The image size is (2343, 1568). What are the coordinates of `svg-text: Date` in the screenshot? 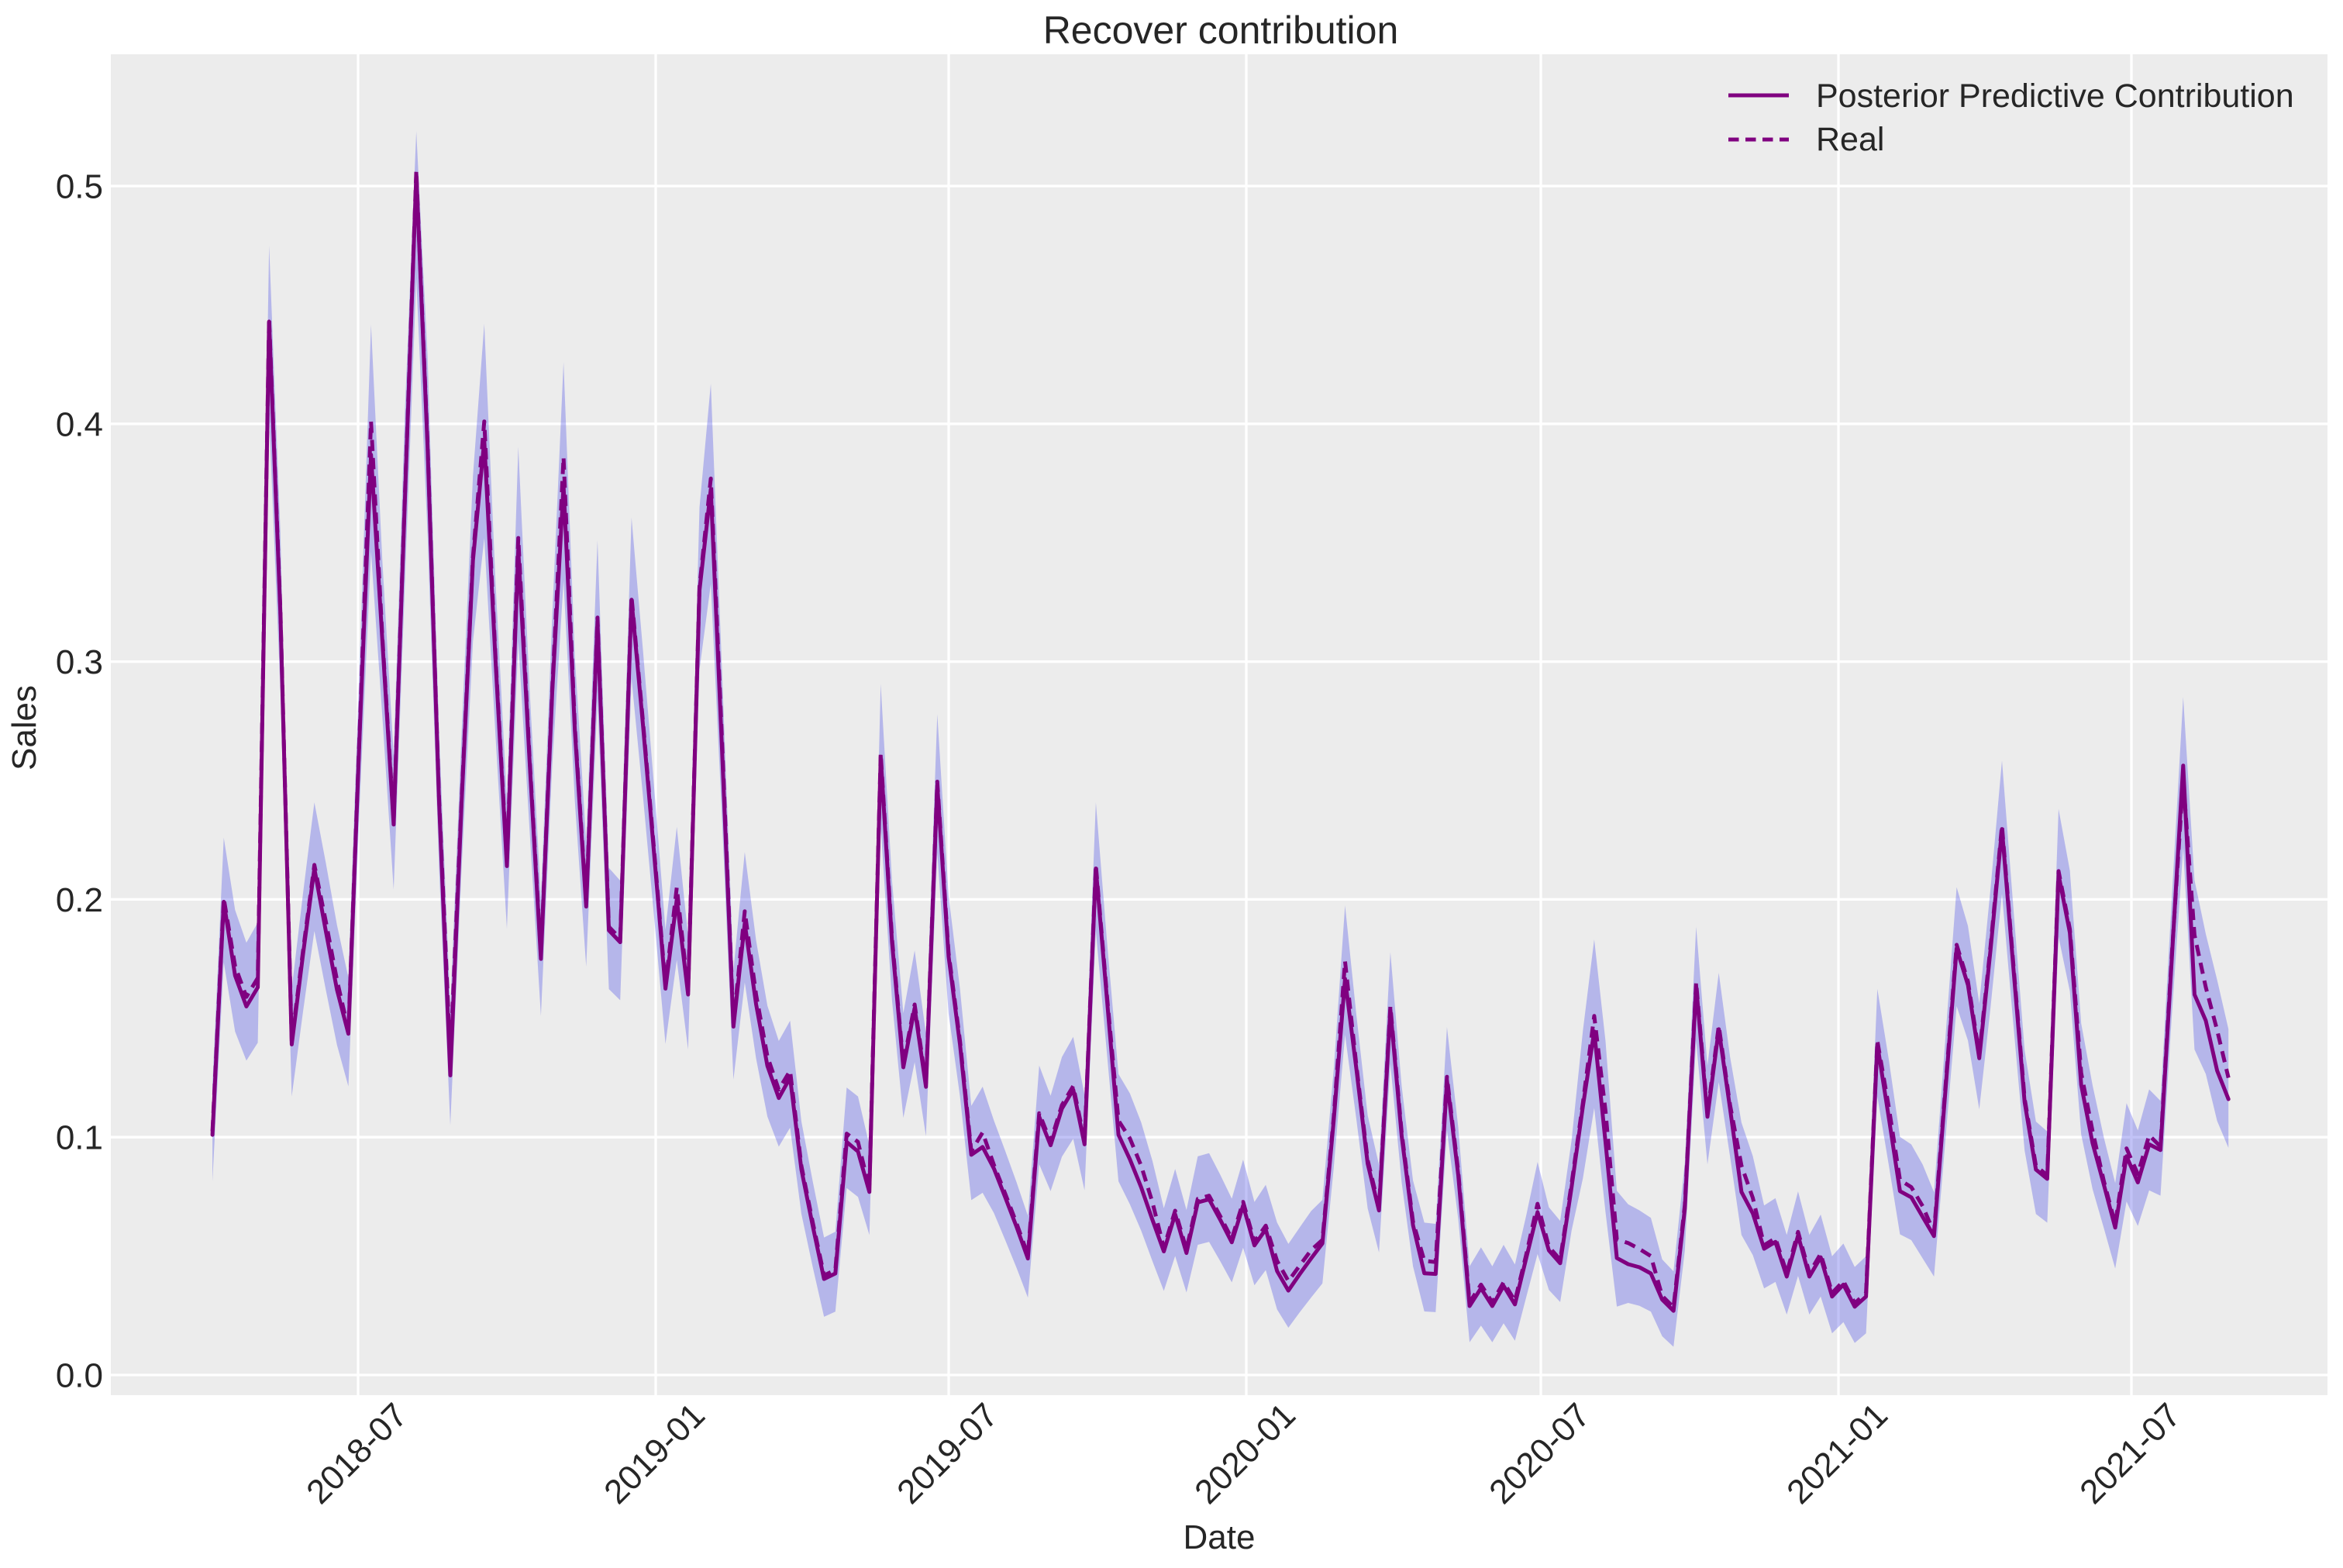 It's located at (1220, 1537).